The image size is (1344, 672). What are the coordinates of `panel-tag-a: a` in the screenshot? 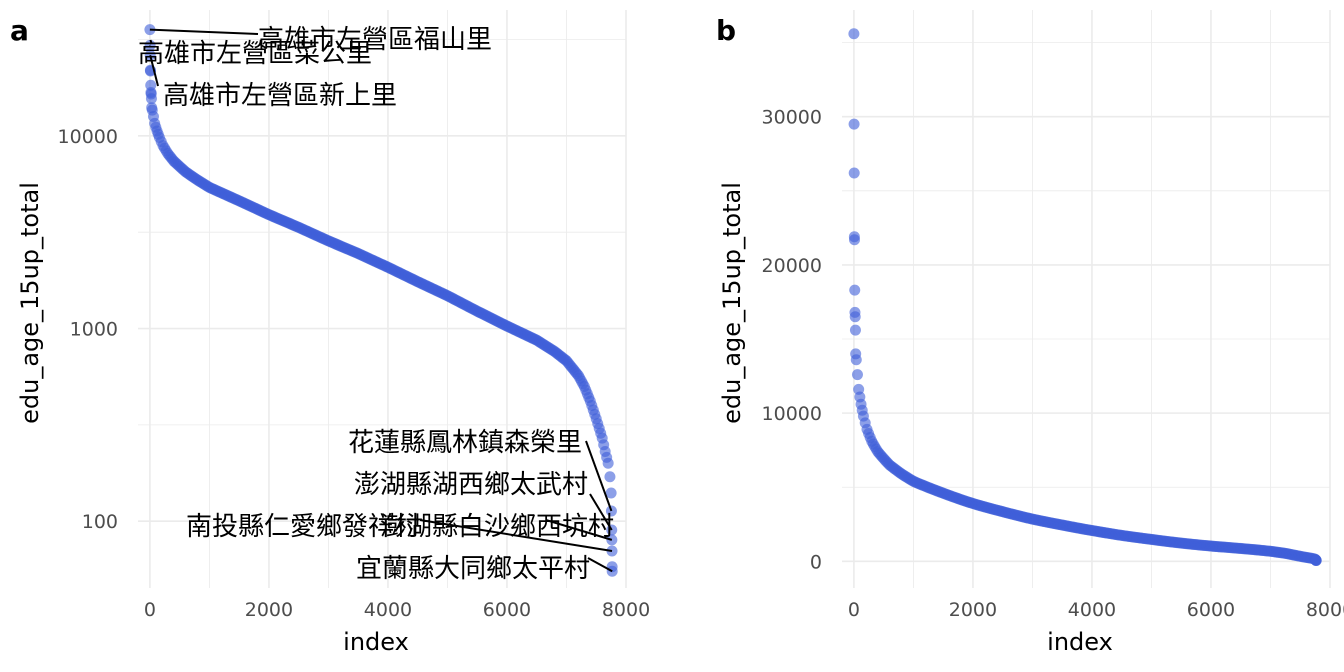 It's located at (19, 30).